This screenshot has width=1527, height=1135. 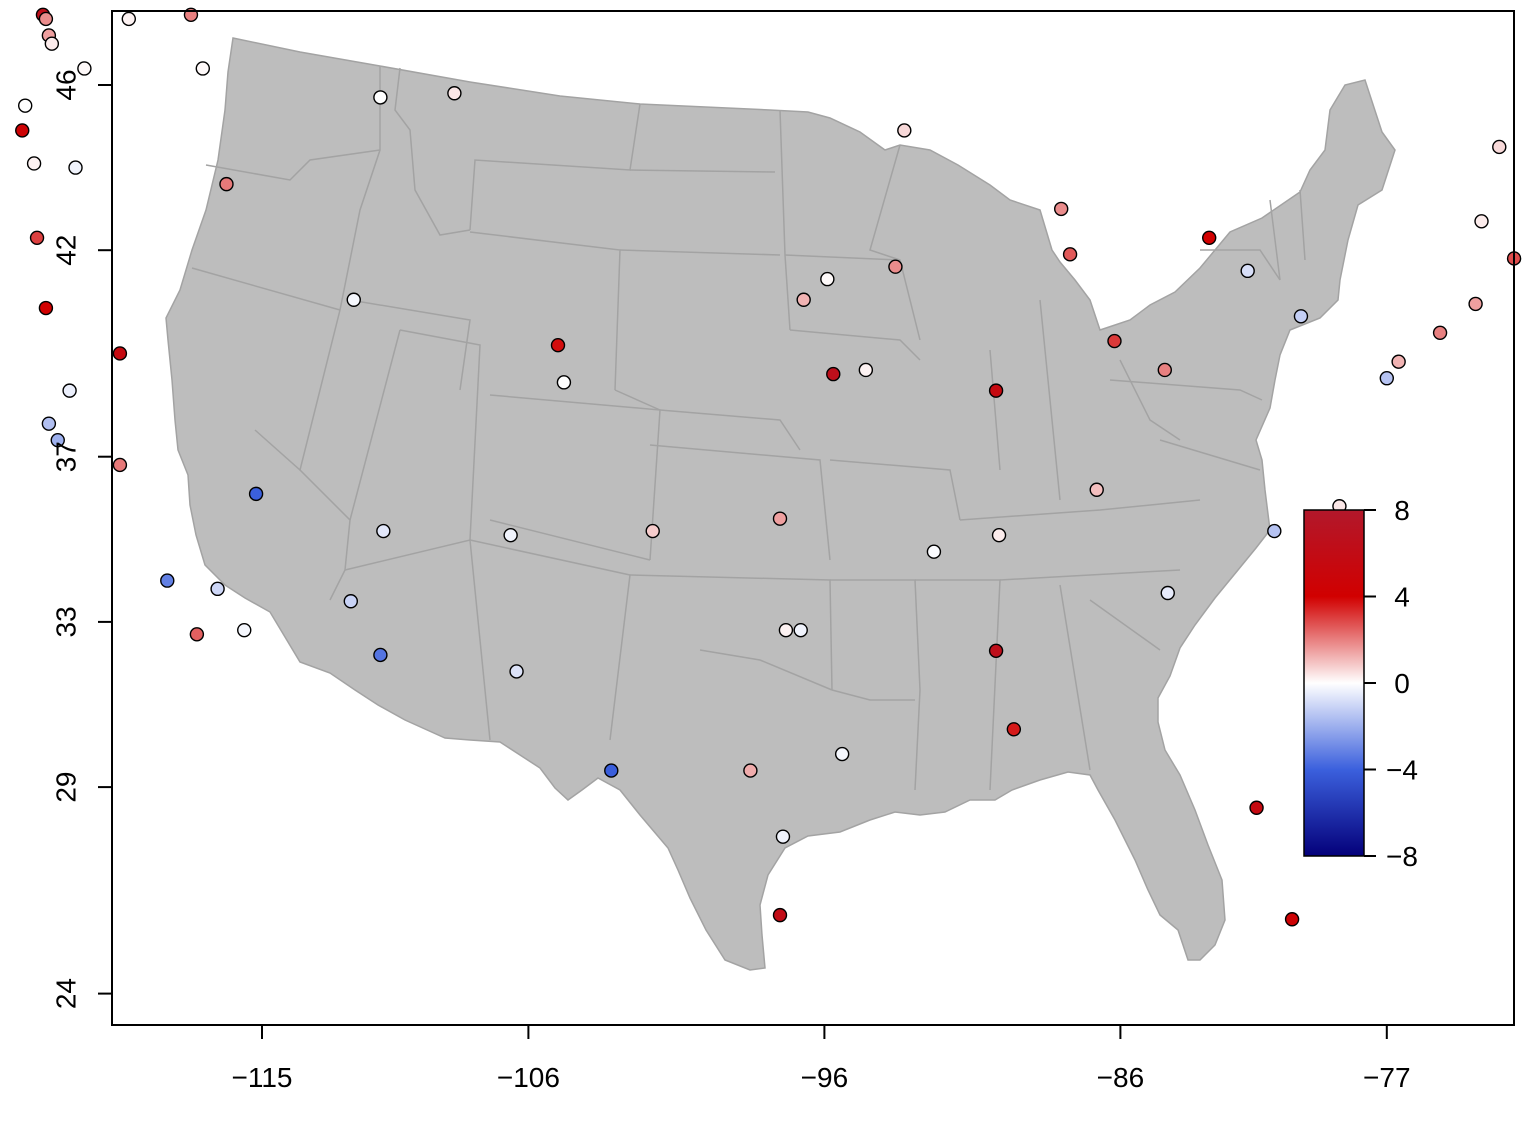 What do you see at coordinates (825, 1077) in the screenshot?
I see `x-tick-label: −96` at bounding box center [825, 1077].